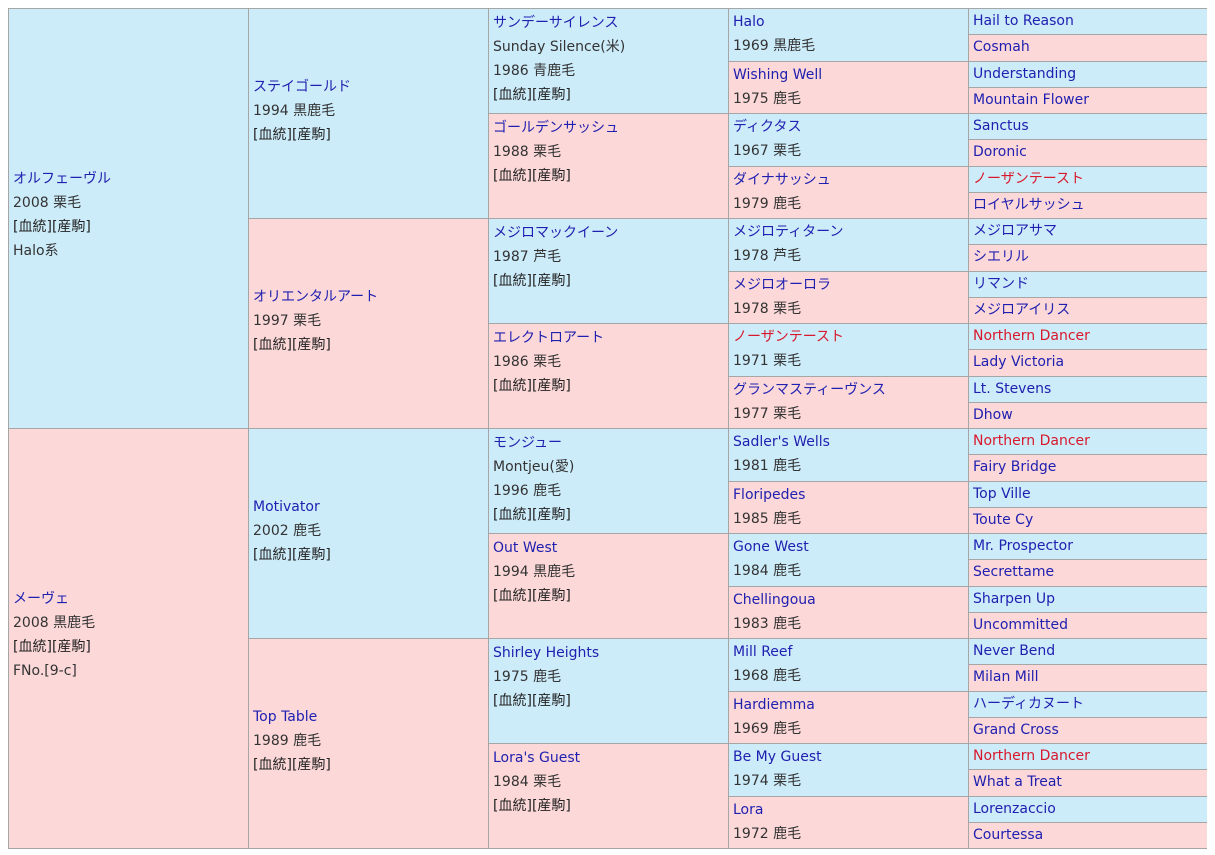 The height and width of the screenshot is (855, 1215). I want to click on horse-name-link: Chellingoua, so click(774, 600).